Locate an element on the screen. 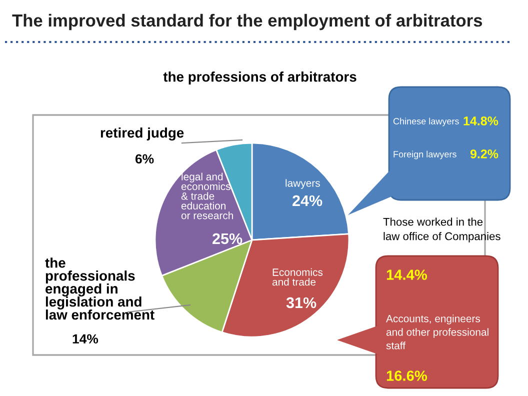  slice-label: the professionals engaged in legislation and law enforcement is located at coordinates (99, 289).